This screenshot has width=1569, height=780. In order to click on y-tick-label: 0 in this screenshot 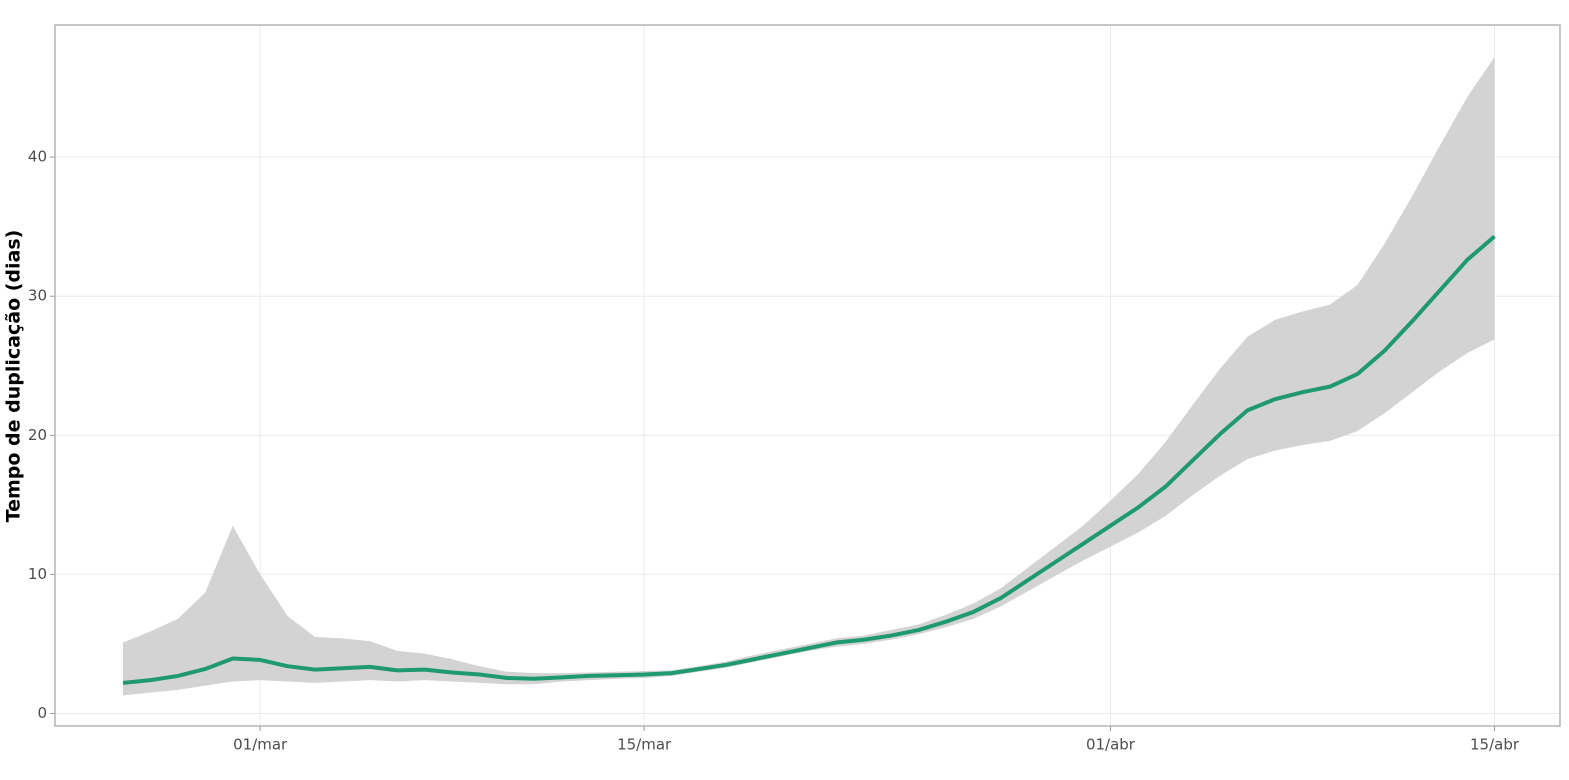, I will do `click(42, 713)`.